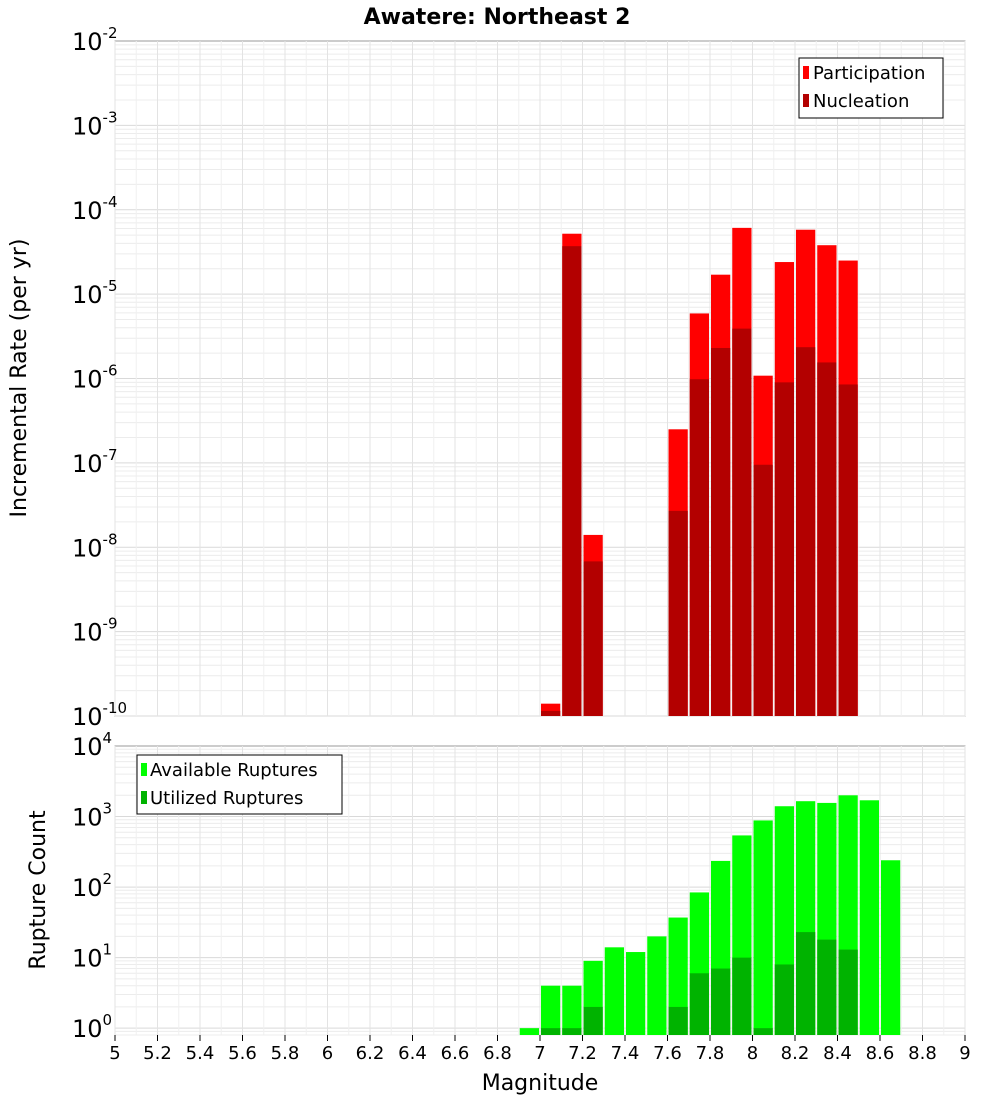 The image size is (1000, 1100). Describe the element at coordinates (200, 1053) in the screenshot. I see `x-tick-label: 5.4` at that location.